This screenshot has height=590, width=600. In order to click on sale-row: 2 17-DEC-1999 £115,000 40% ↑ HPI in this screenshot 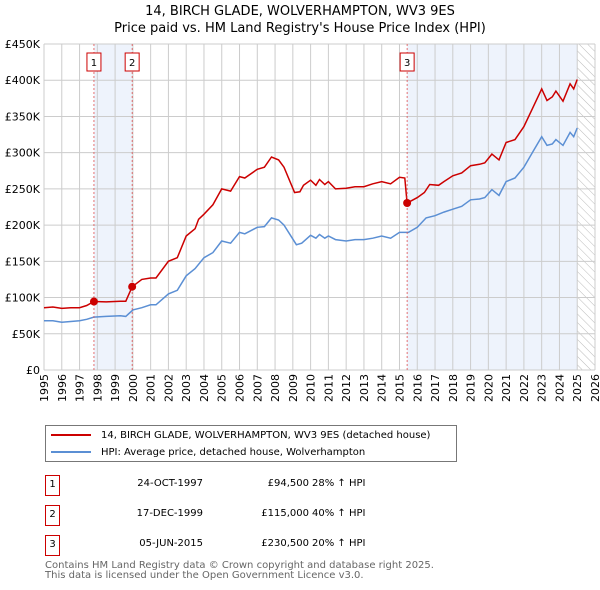, I will do `click(255, 515)`.